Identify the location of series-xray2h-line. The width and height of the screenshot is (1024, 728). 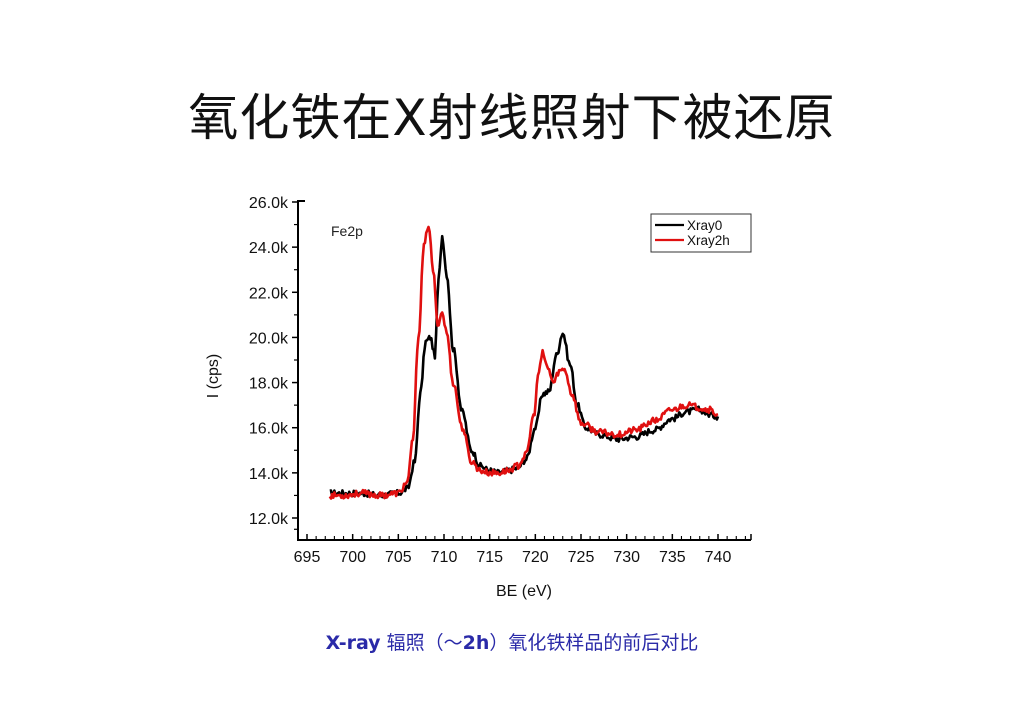
(523, 362).